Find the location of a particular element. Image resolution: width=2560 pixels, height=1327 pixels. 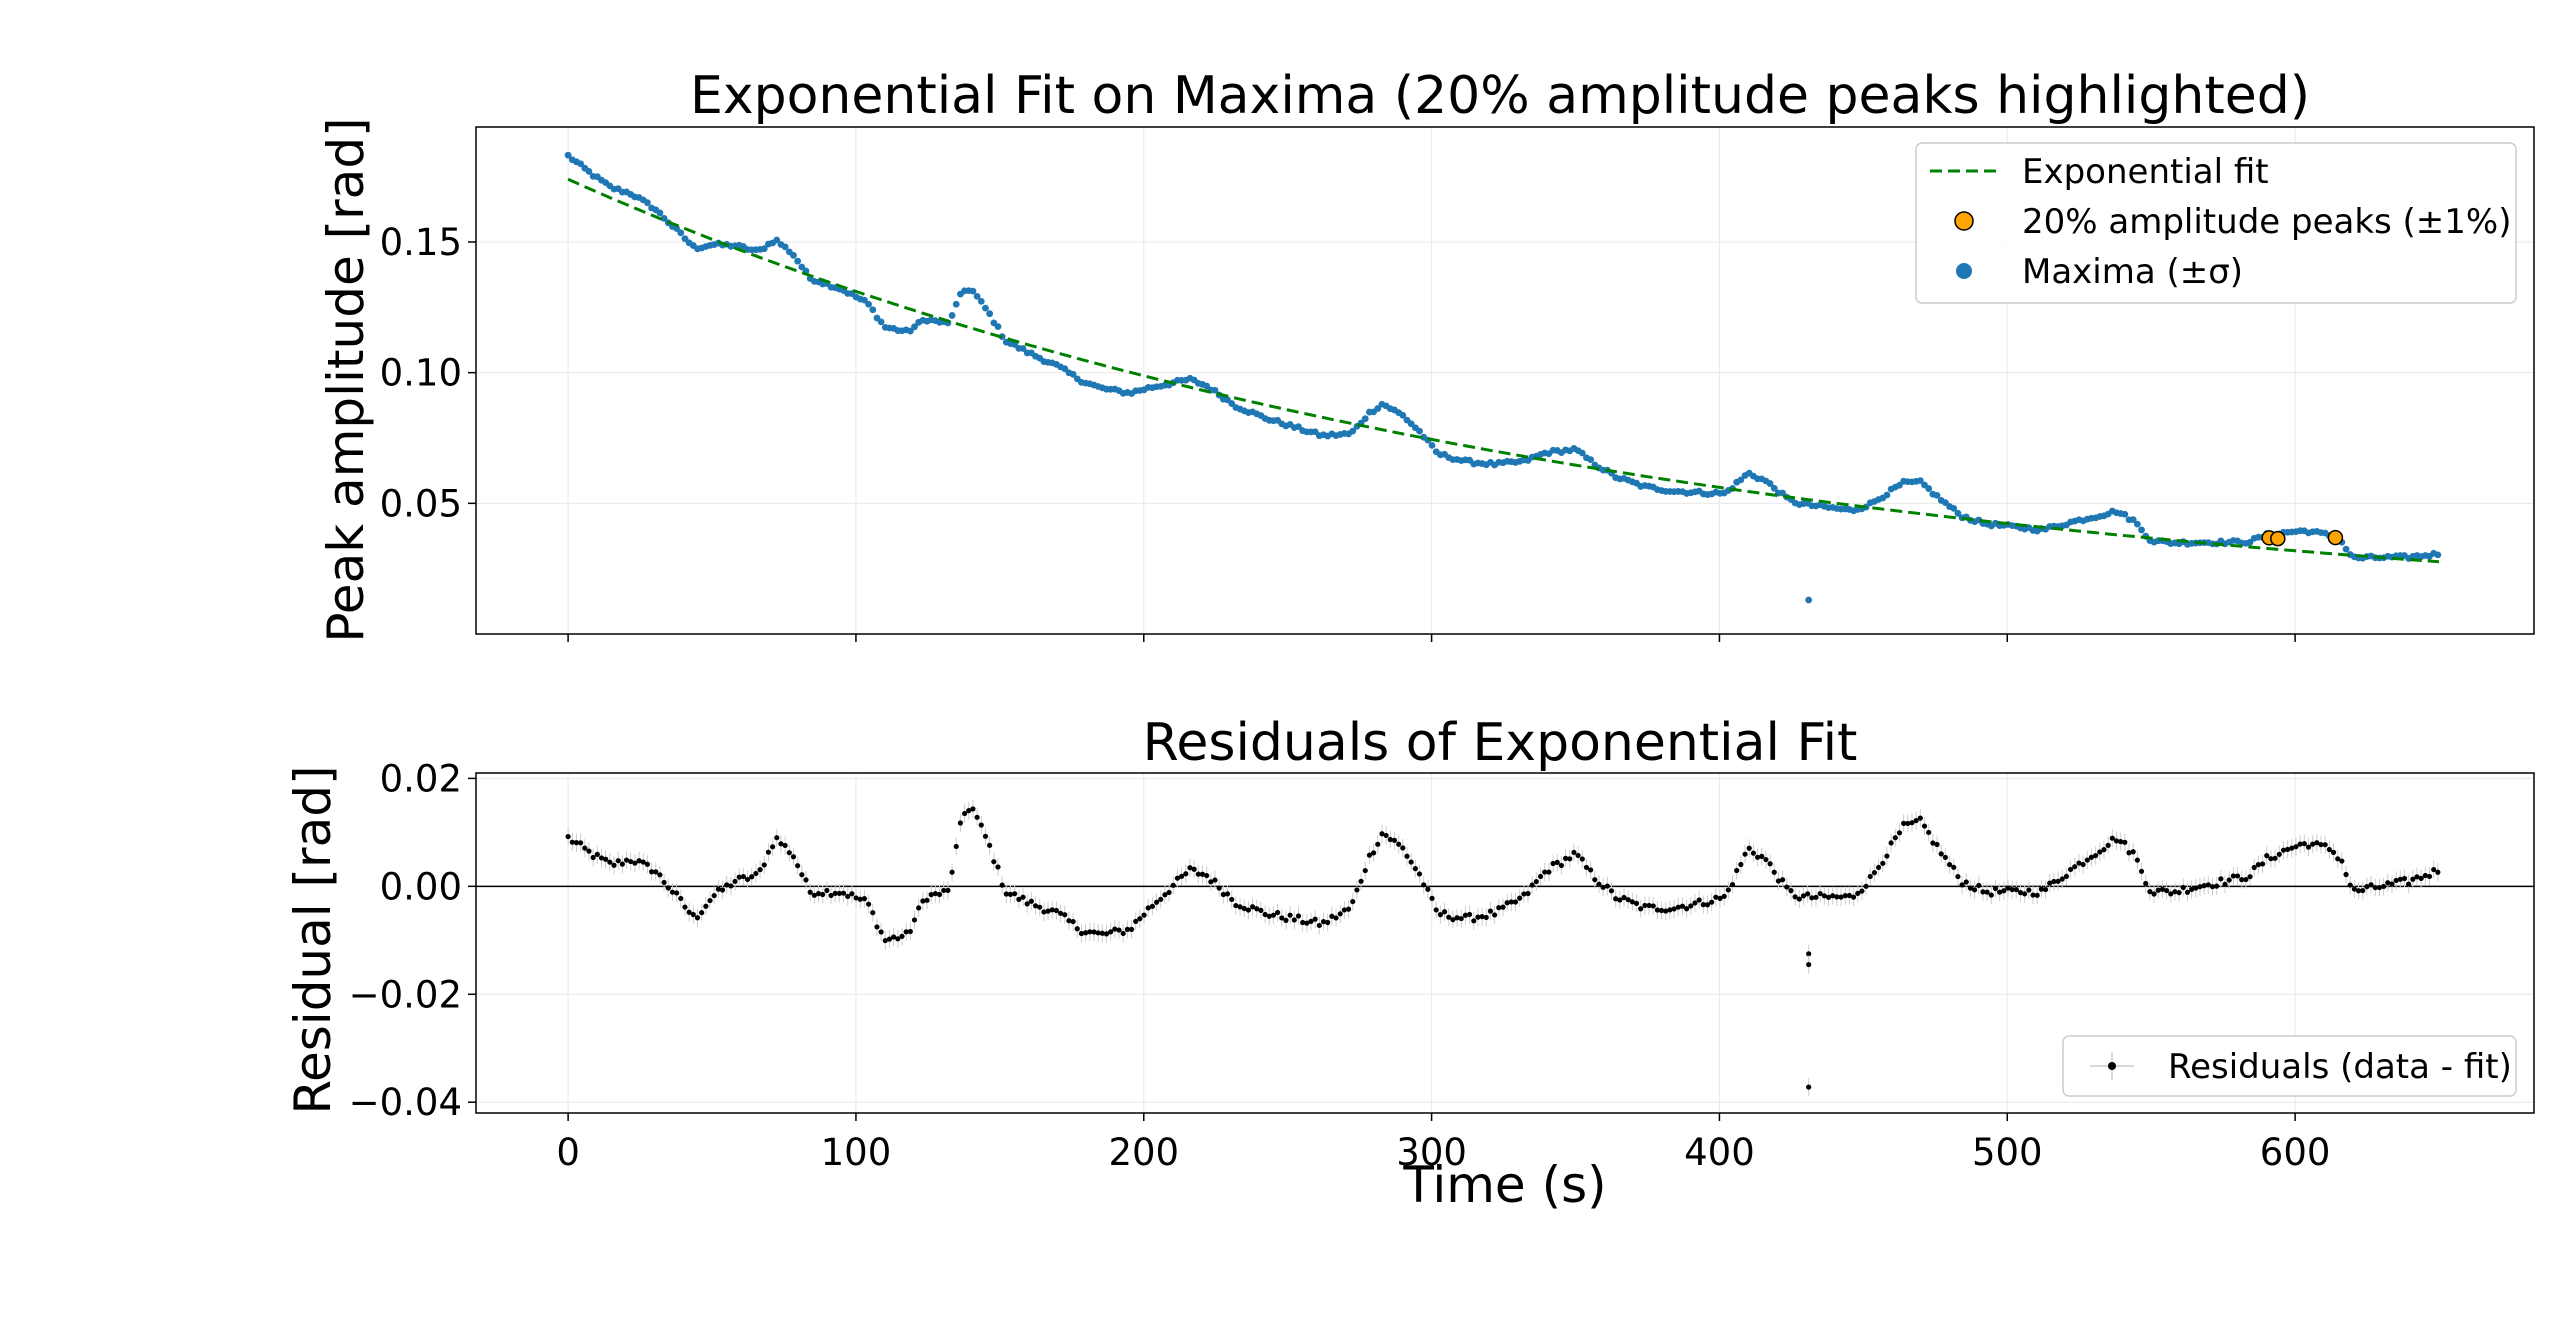

bottom-ytick-label: −0.04 is located at coordinates (405, 1102).